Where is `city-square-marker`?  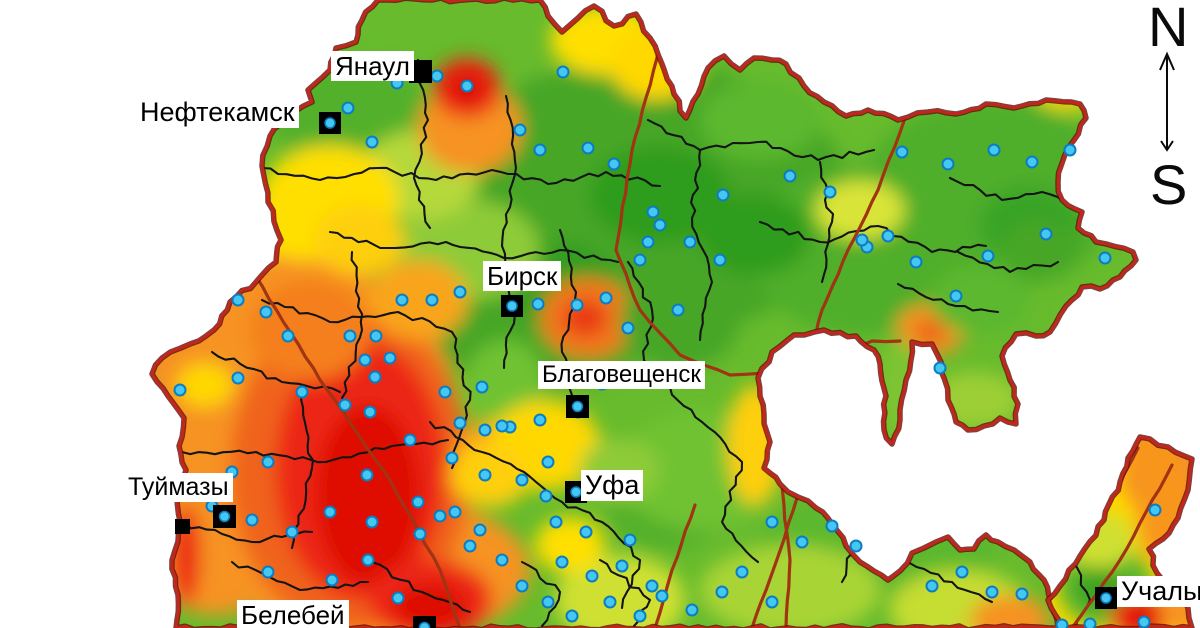 city-square-marker is located at coordinates (182, 526).